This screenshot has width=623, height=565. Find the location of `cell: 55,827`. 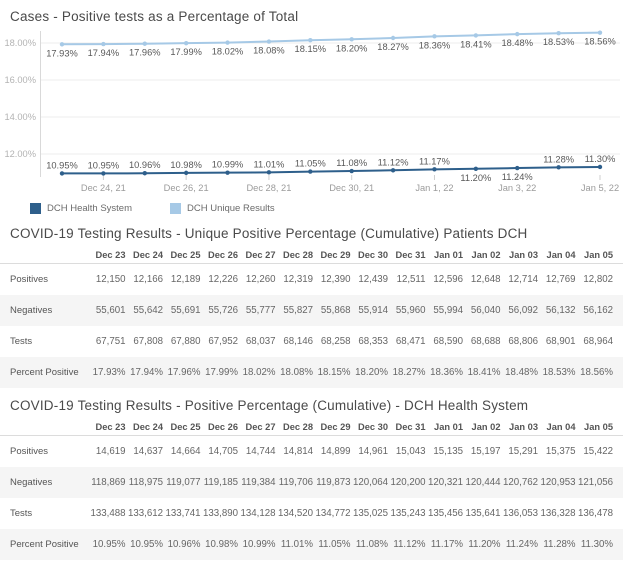

cell: 55,827 is located at coordinates (298, 310).